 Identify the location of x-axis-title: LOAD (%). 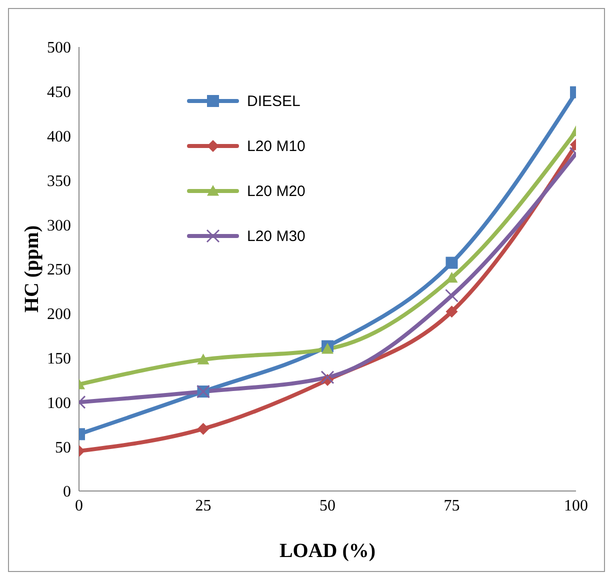
(327, 551).